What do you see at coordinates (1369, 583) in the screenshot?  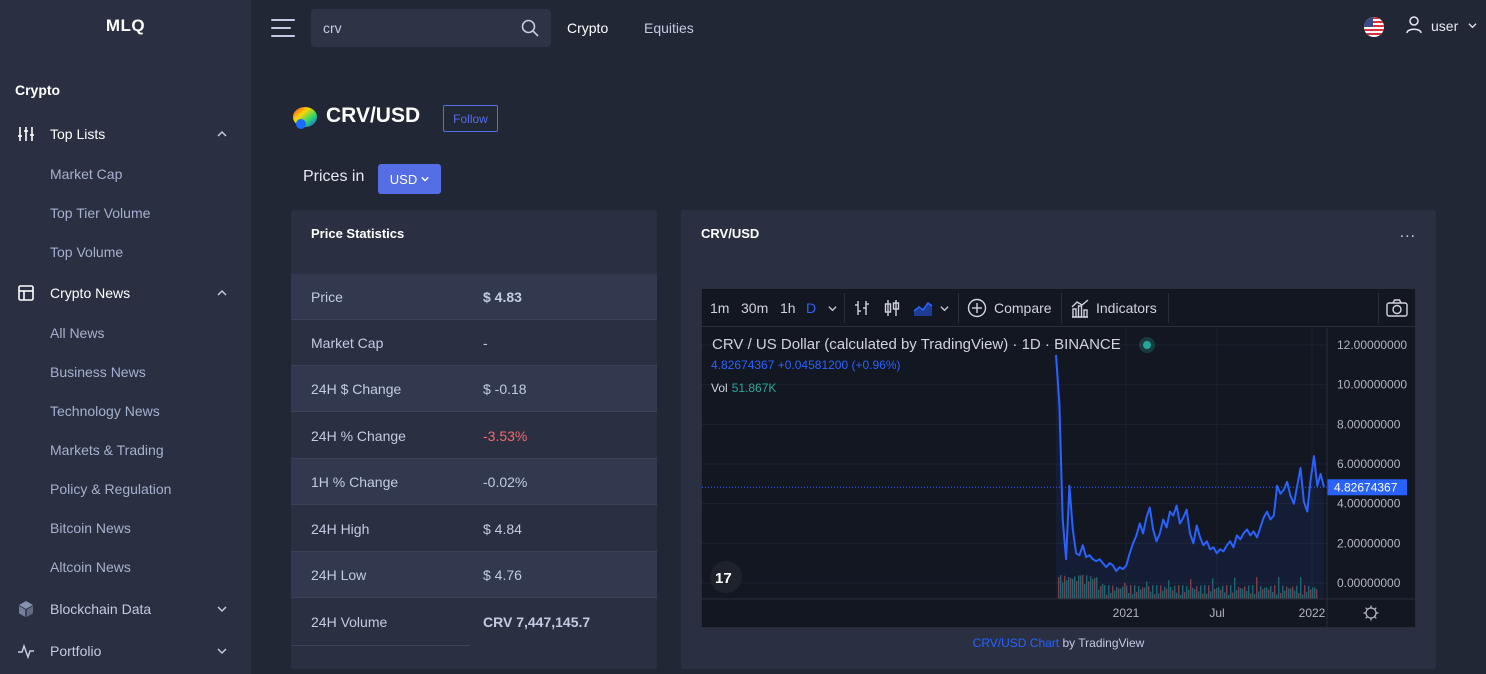 I see `y-tick-label: 0.00000000` at bounding box center [1369, 583].